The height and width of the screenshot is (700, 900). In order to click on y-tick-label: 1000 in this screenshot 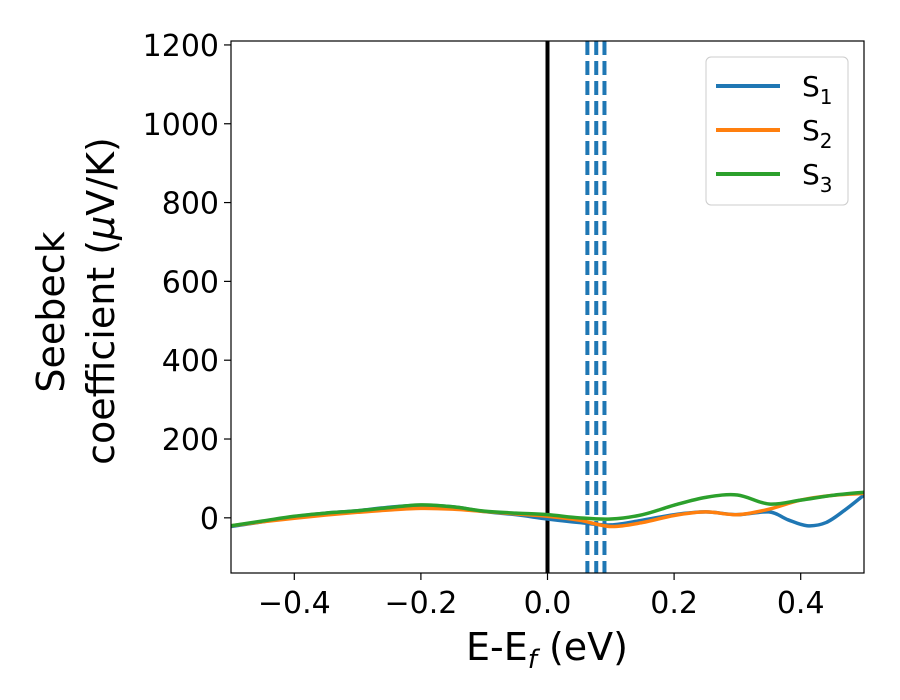, I will do `click(181, 125)`.